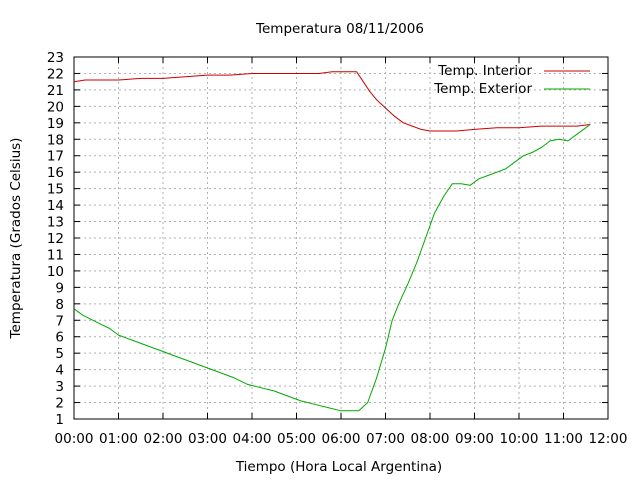 The height and width of the screenshot is (480, 640). What do you see at coordinates (55, 58) in the screenshot?
I see `y-tick-label: 23` at bounding box center [55, 58].